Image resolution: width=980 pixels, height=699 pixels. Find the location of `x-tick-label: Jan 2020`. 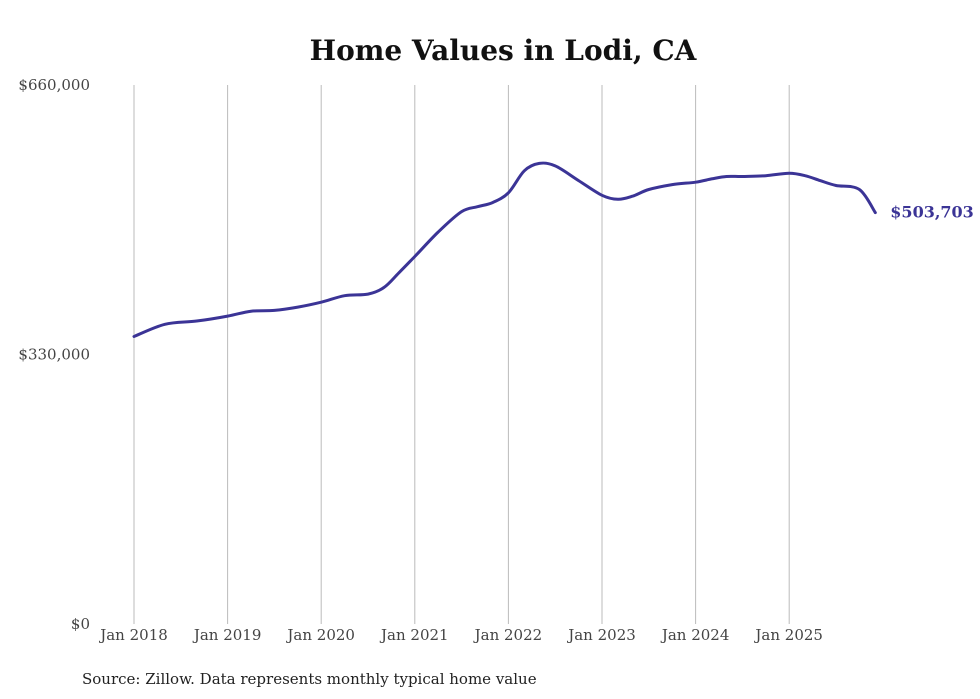

x-tick-label: Jan 2020 is located at coordinates (320, 635).